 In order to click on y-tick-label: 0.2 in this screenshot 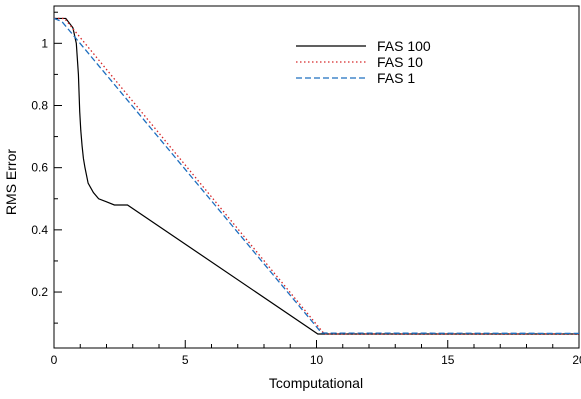, I will do `click(39, 292)`.